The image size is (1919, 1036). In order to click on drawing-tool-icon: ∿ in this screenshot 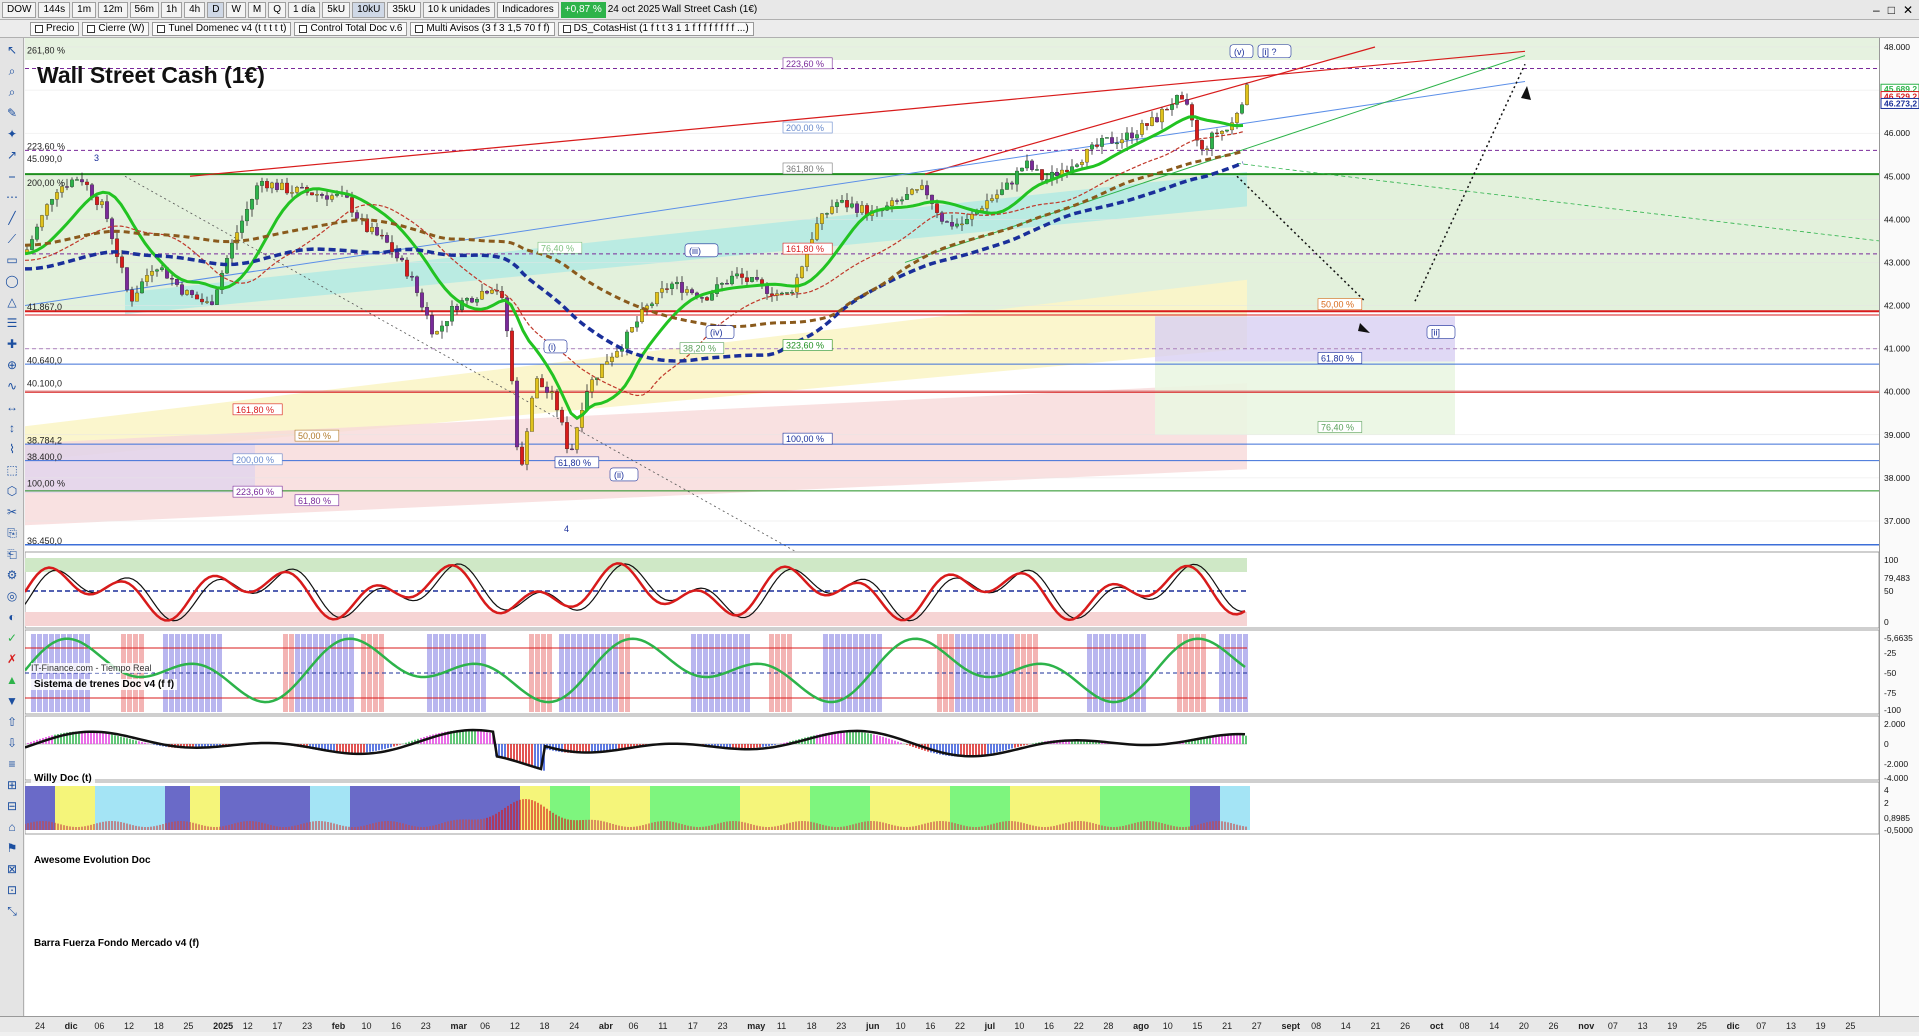, I will do `click(12, 386)`.